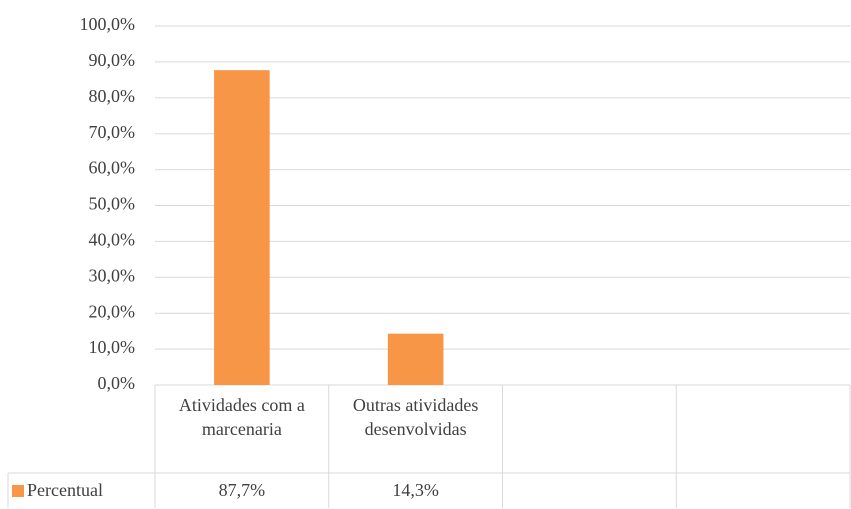 The width and height of the screenshot is (851, 509). What do you see at coordinates (241, 417) in the screenshot?
I see `x-tick-label: Atividades com a marcenaria` at bounding box center [241, 417].